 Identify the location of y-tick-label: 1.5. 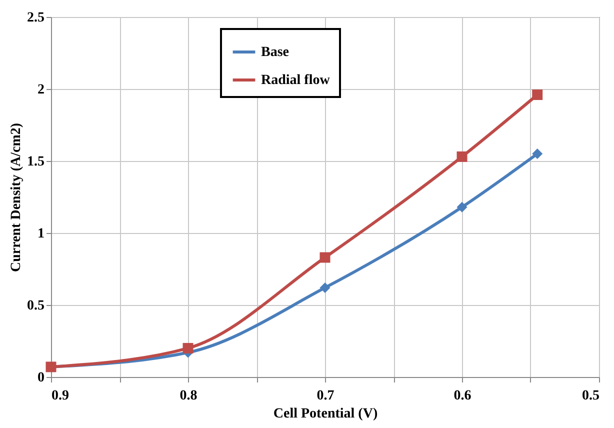
(35, 162).